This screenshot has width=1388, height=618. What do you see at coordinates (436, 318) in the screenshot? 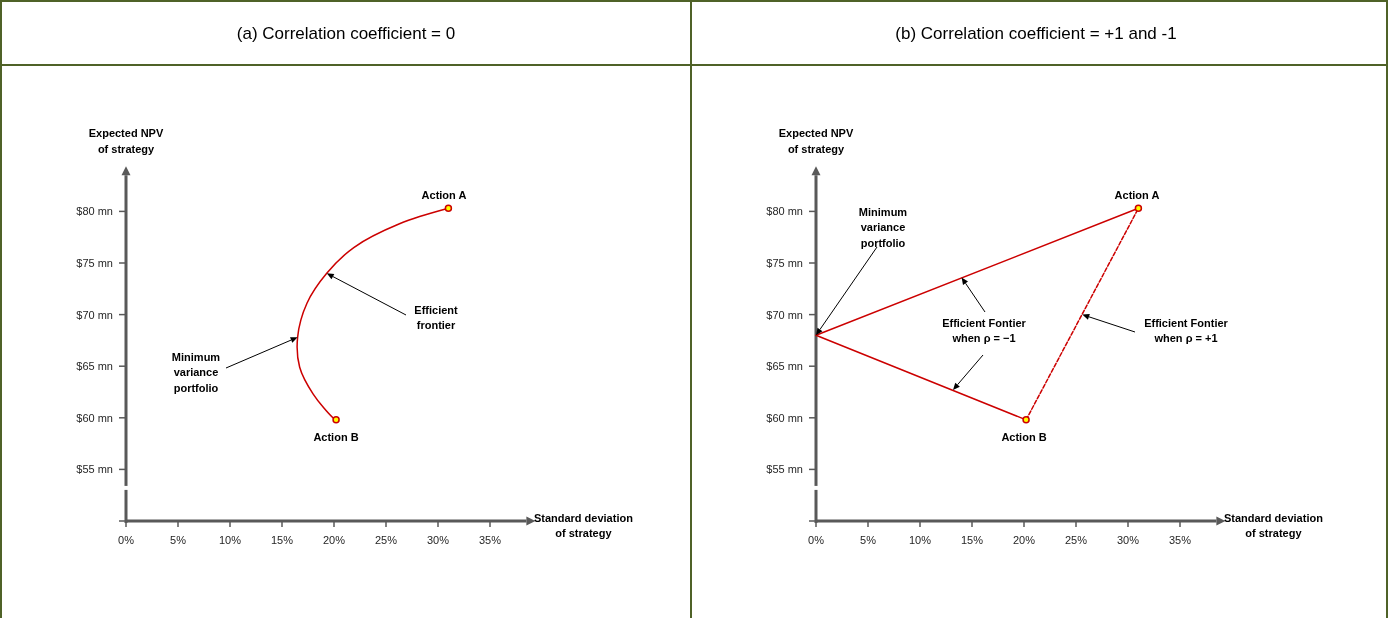
I see `annotation: Efficient frontier` at bounding box center [436, 318].